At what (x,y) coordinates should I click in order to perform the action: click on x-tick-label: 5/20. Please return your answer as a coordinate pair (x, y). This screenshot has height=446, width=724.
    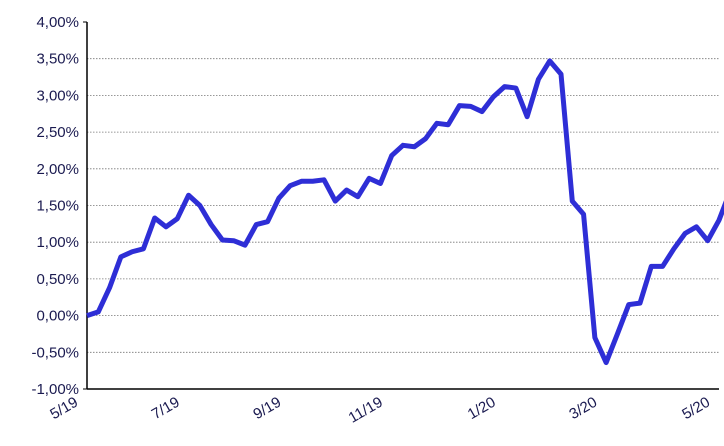
    Looking at the image, I should click on (696, 408).